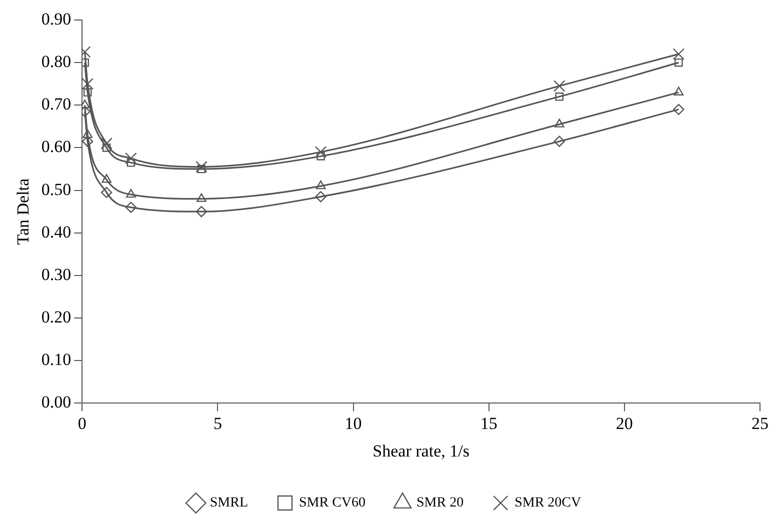  I want to click on y-tick-label: 0.40, so click(56, 232).